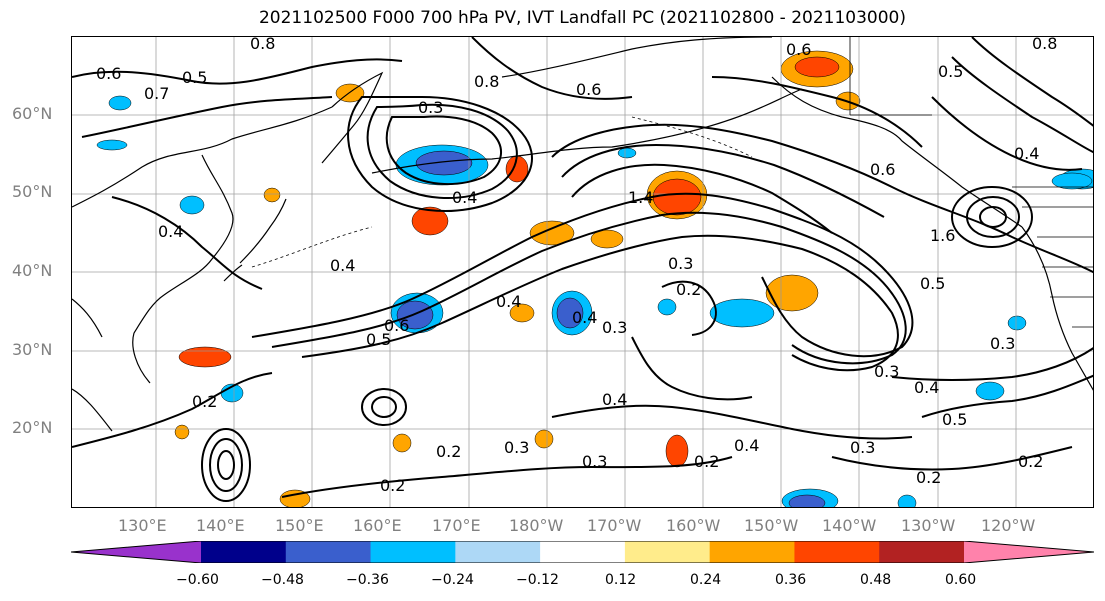  What do you see at coordinates (142, 525) in the screenshot?
I see `lon-label-130e: 130°E` at bounding box center [142, 525].